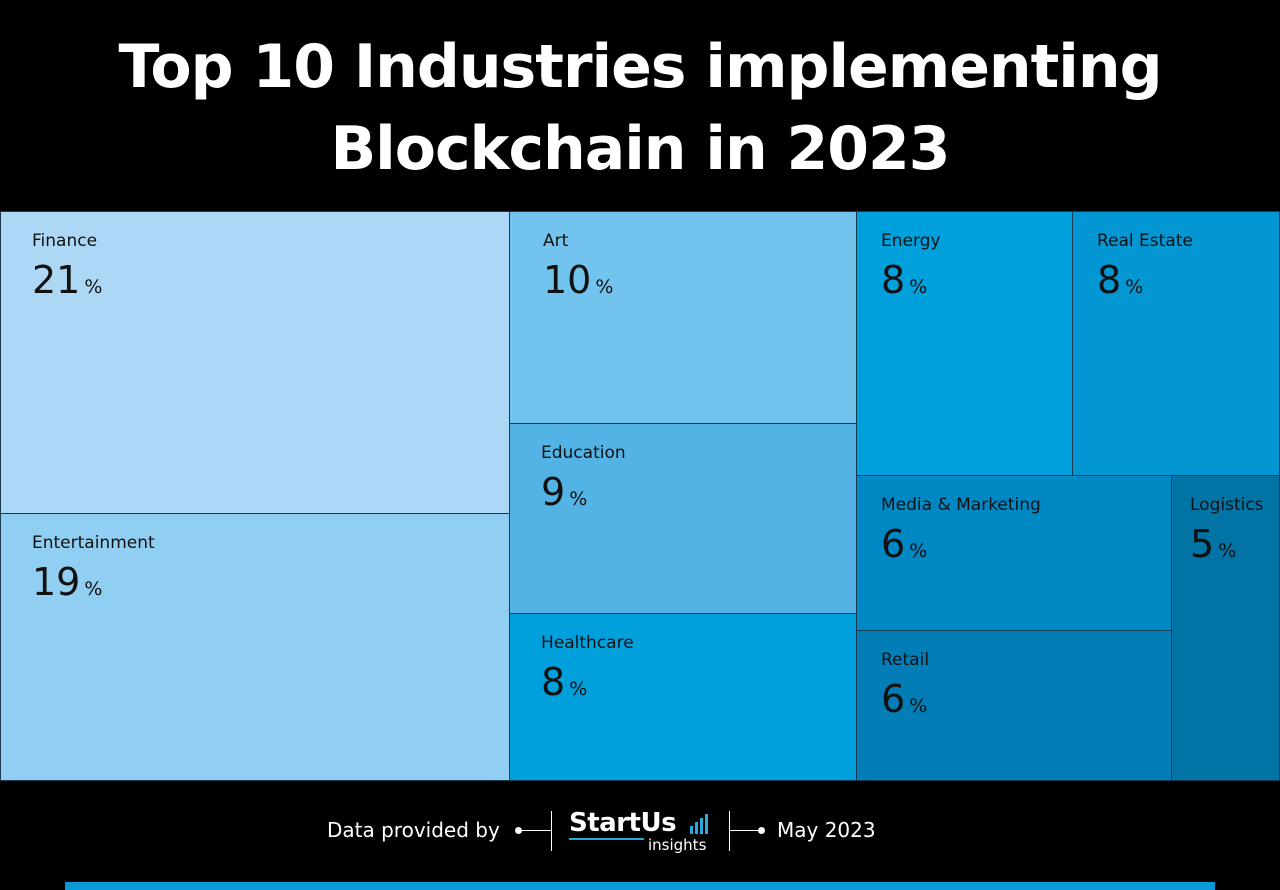 This screenshot has width=1280, height=890. What do you see at coordinates (640, 886) in the screenshot?
I see `bottom-accent-bar` at bounding box center [640, 886].